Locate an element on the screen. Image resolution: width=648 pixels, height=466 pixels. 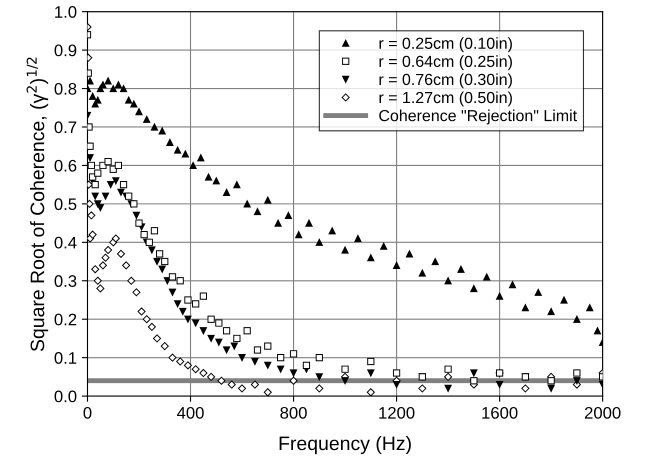
y-tick-label: 0.9 is located at coordinates (65, 50).